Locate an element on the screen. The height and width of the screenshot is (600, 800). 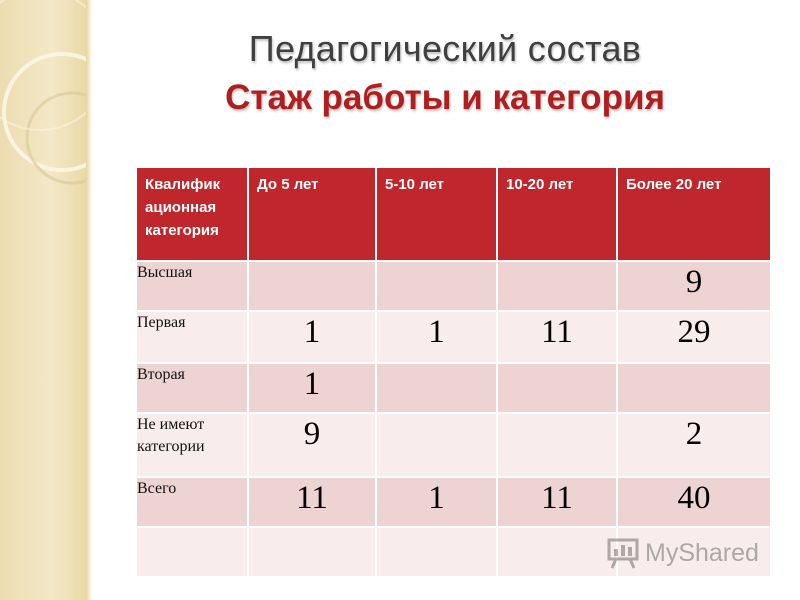
table-row: Всего 11 1 11 40 is located at coordinates (453, 503).